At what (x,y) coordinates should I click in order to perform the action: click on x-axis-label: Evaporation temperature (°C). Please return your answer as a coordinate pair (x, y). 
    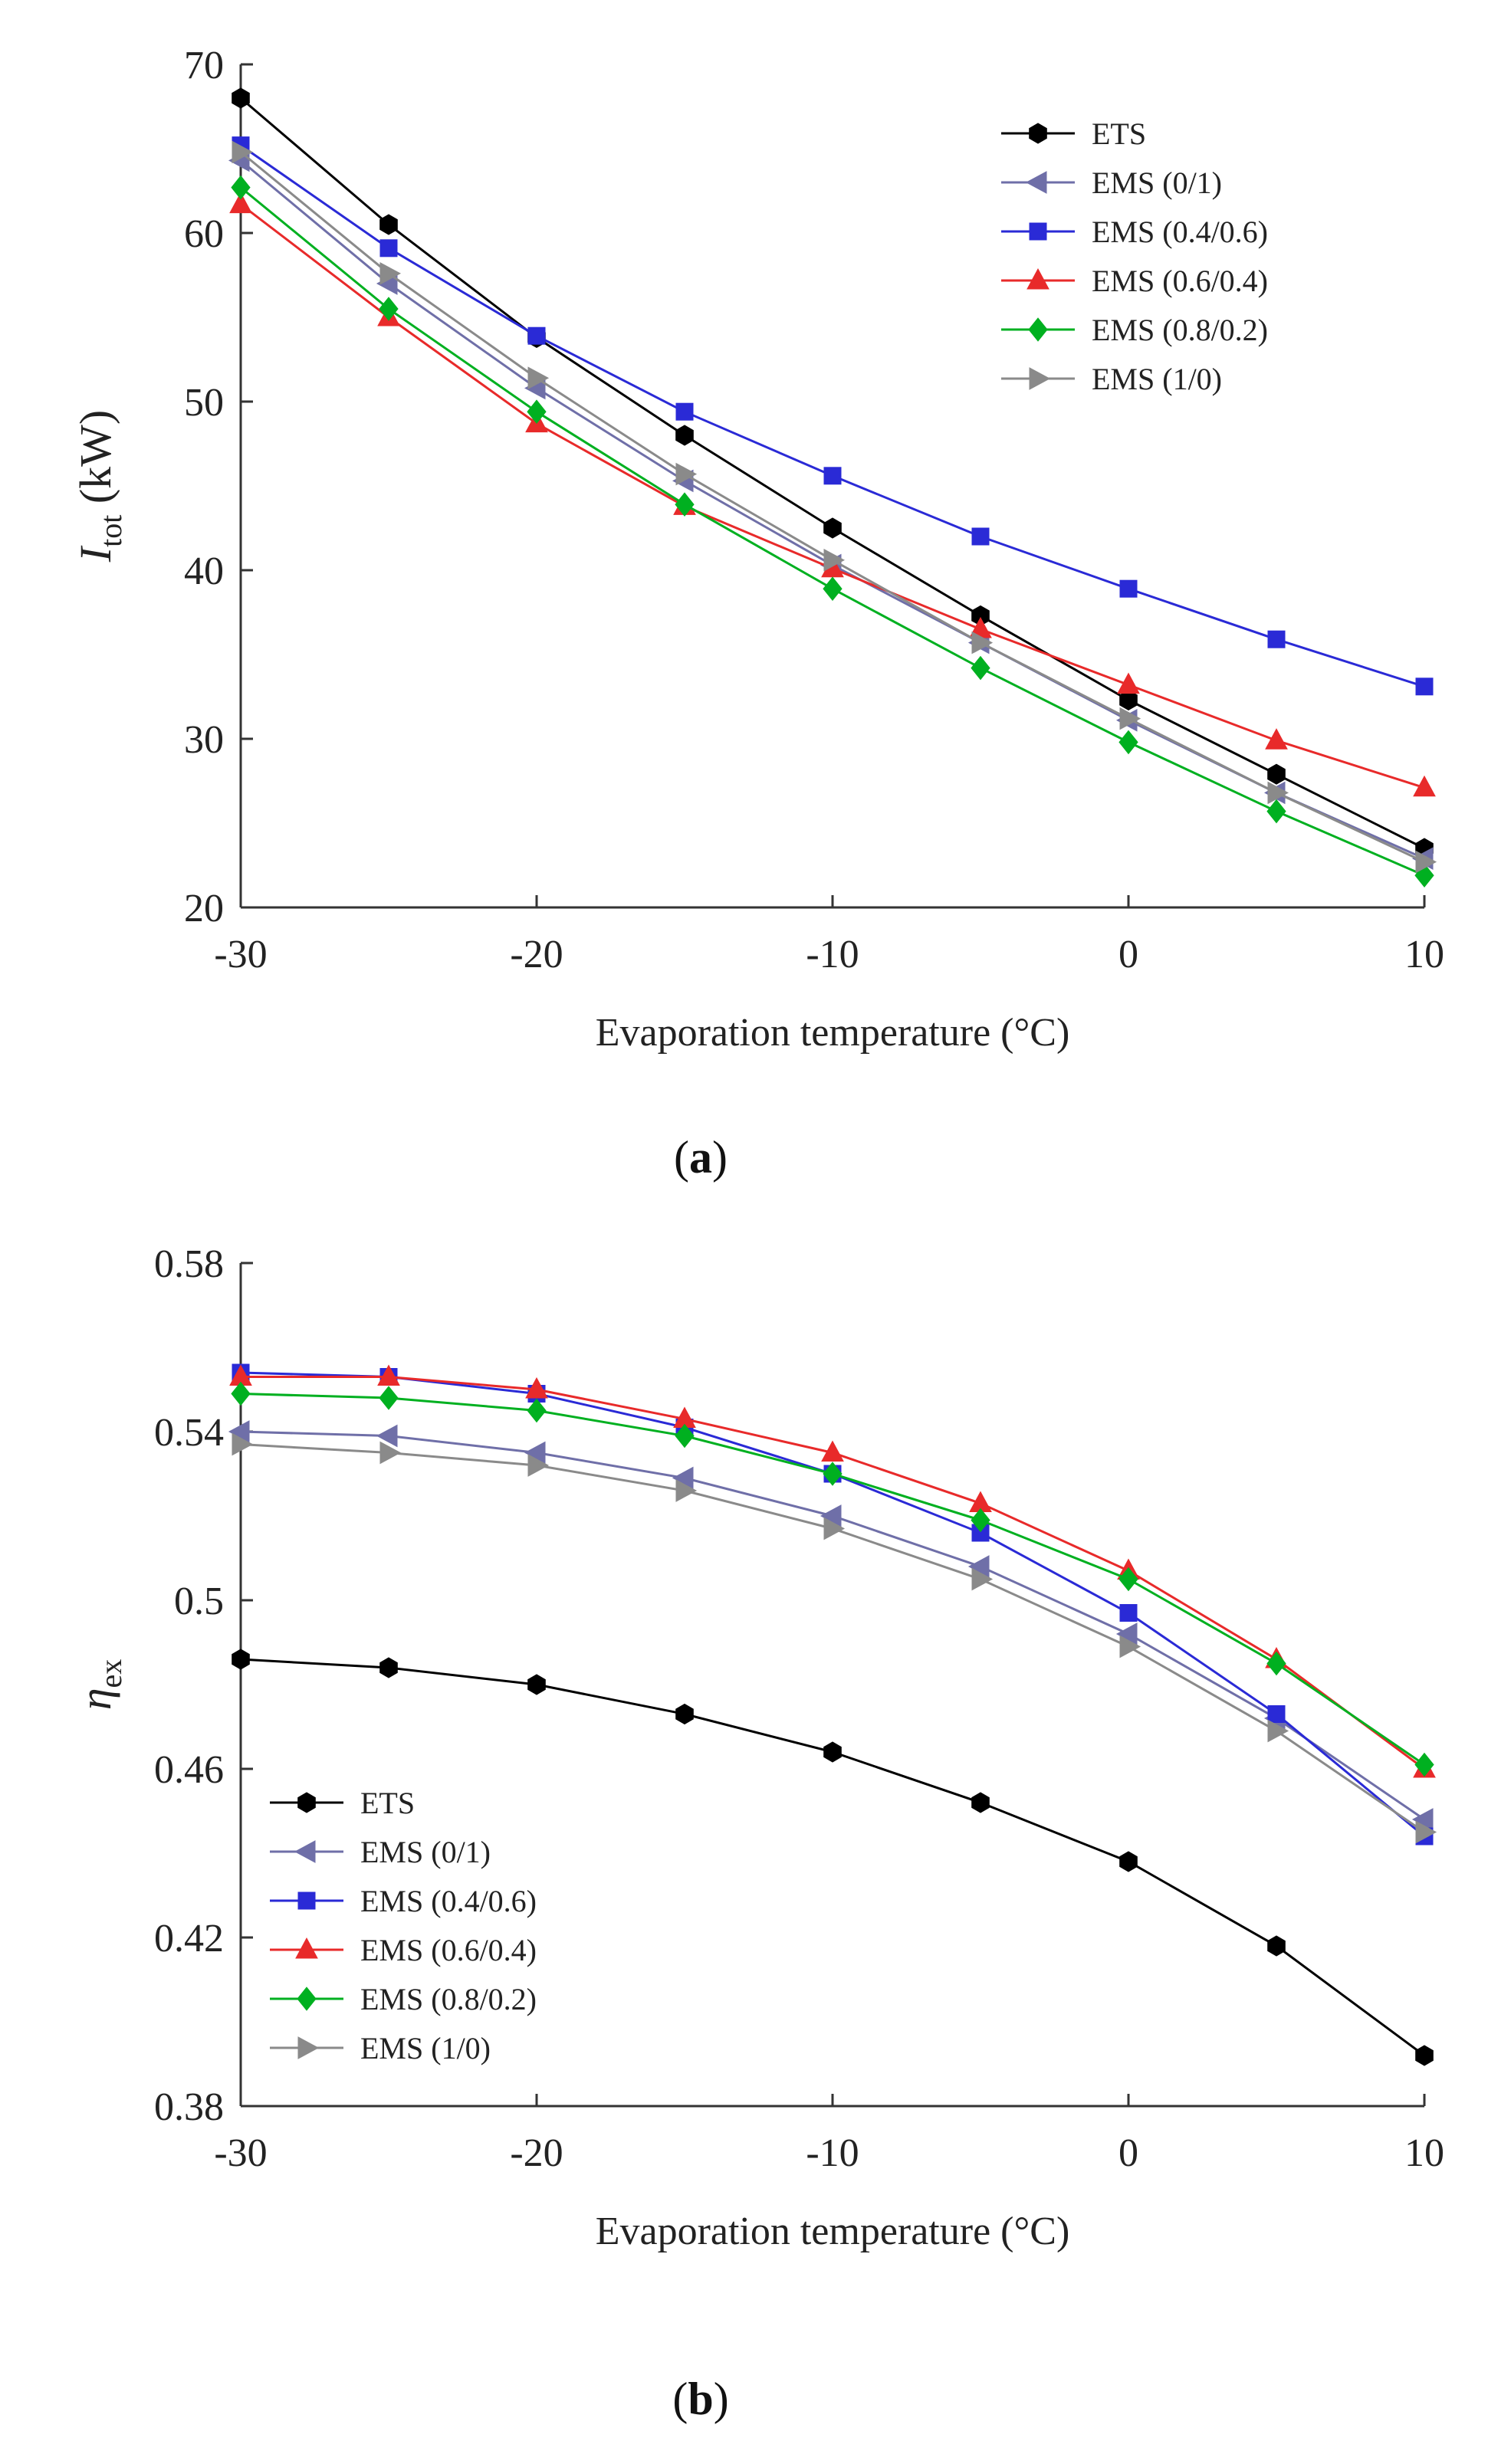
    Looking at the image, I should click on (833, 1033).